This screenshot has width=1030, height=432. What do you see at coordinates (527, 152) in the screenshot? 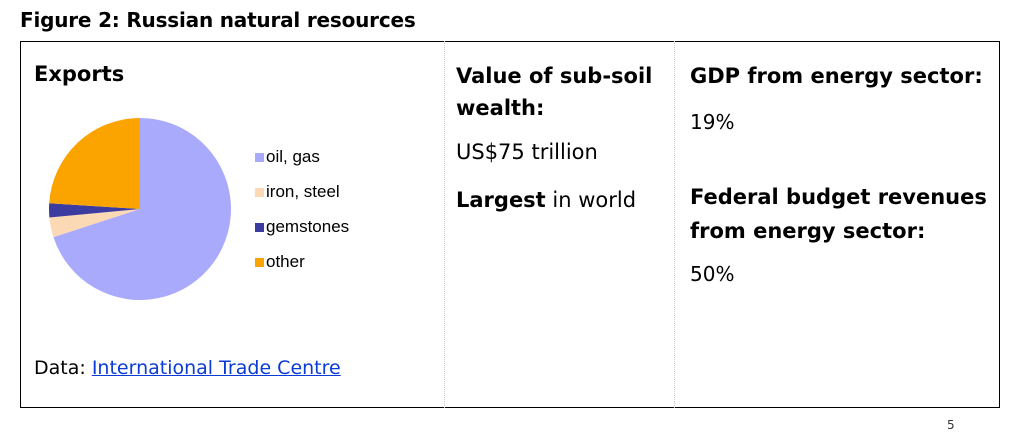
I see `subsoil-value: US$75 trillion` at bounding box center [527, 152].